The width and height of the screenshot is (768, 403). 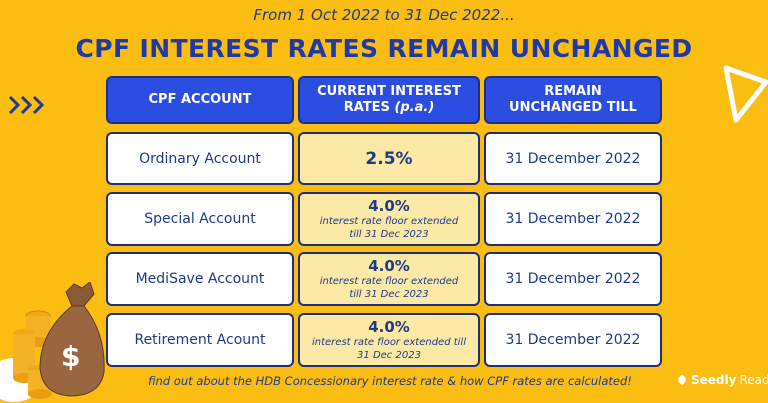 I want to click on rate-note-line1: interest rate floor extended till, so click(x=388, y=342).